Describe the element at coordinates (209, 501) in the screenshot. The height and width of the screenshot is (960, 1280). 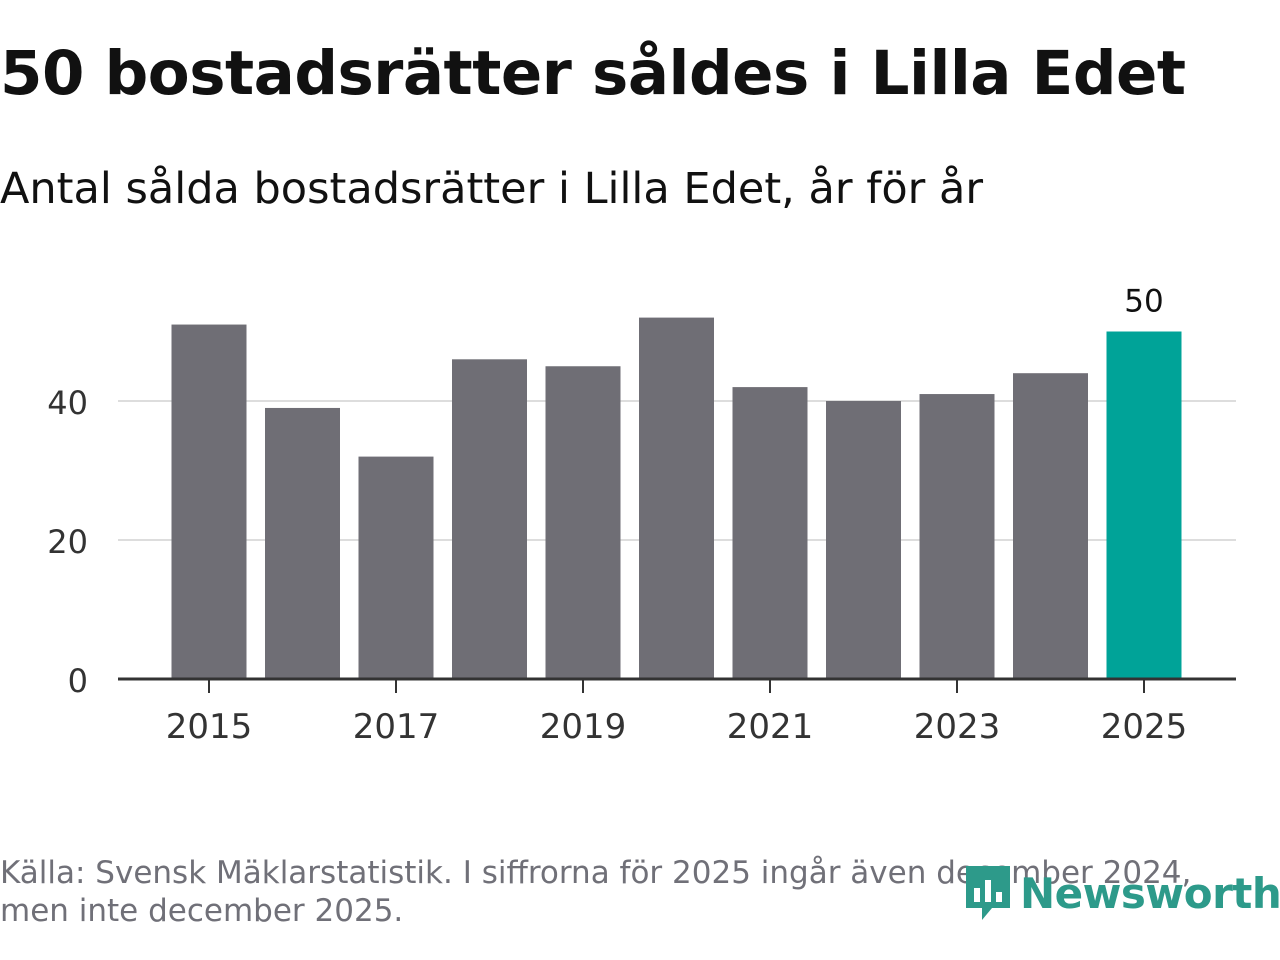
I see `bar-2015` at that location.